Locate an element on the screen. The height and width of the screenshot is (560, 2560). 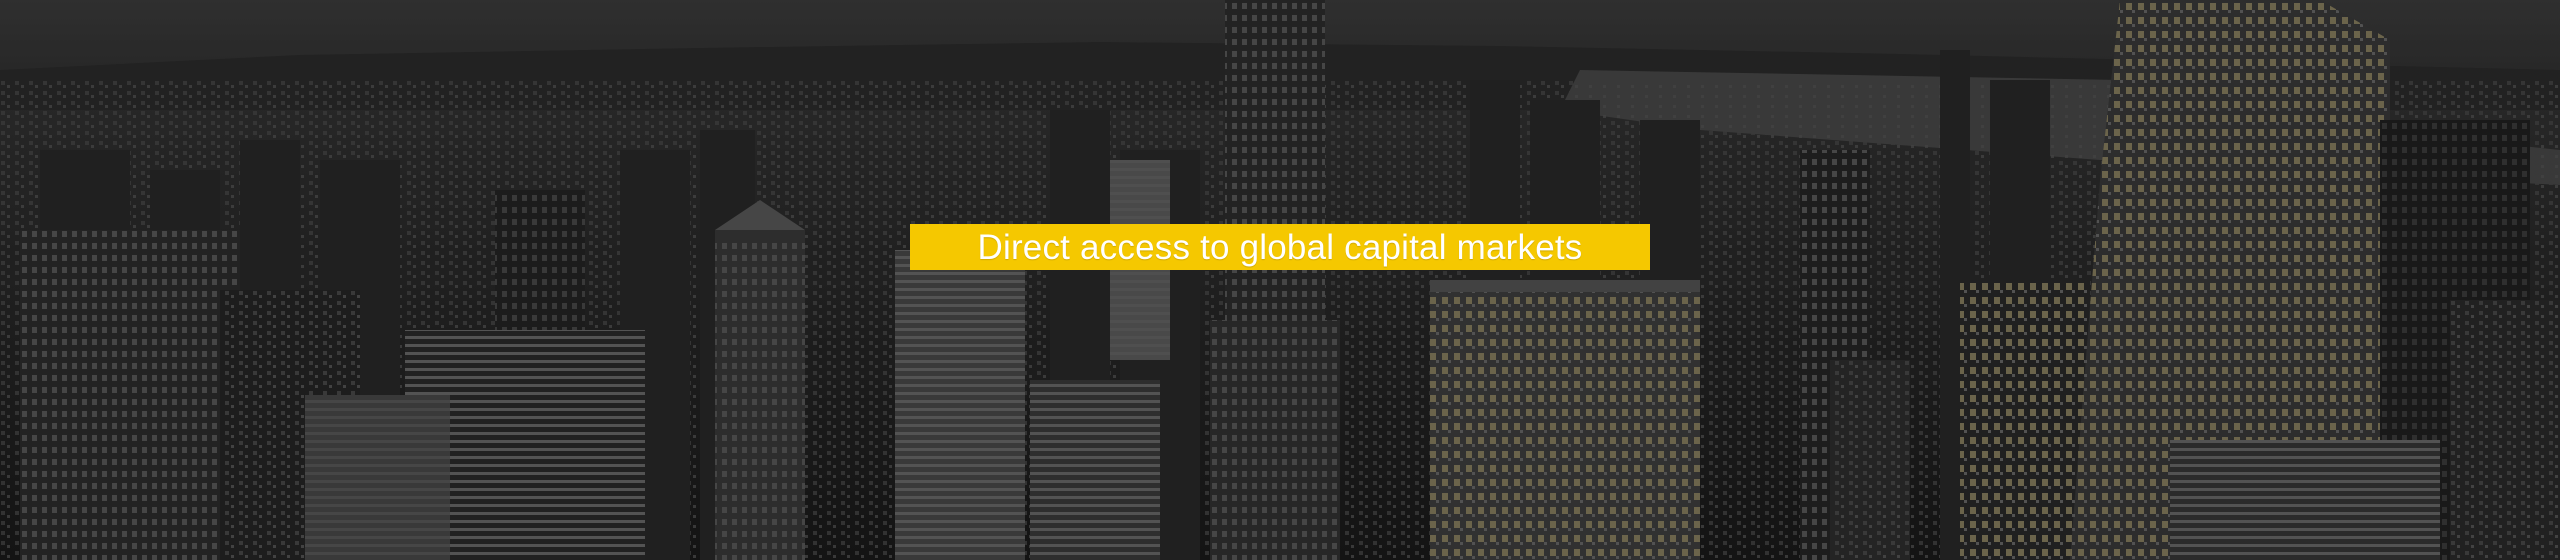
headline-banner: Direct access to global capital markets is located at coordinates (1280, 247).